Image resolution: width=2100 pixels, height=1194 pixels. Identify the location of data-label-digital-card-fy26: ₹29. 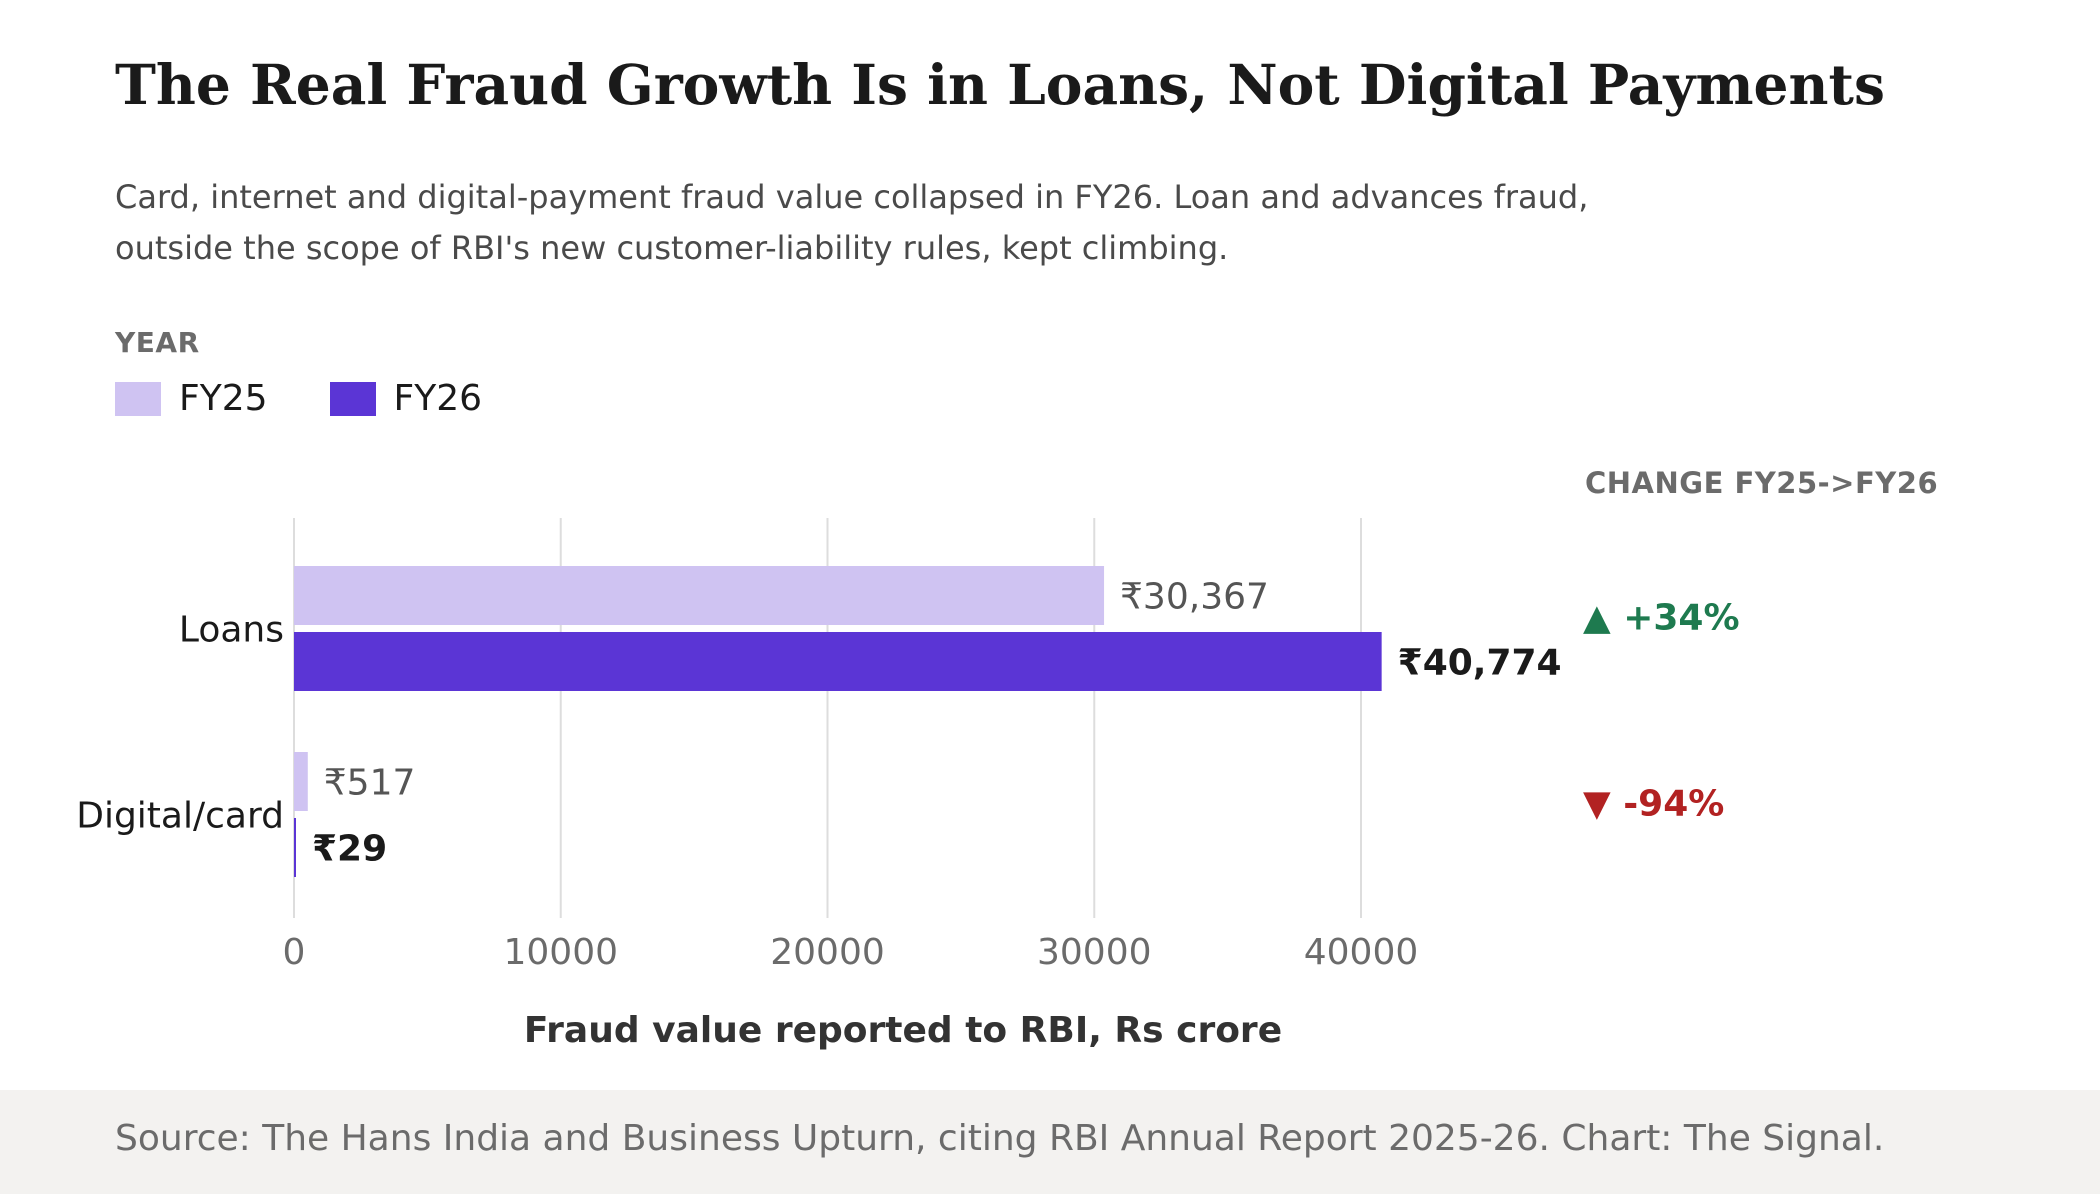
(349, 849).